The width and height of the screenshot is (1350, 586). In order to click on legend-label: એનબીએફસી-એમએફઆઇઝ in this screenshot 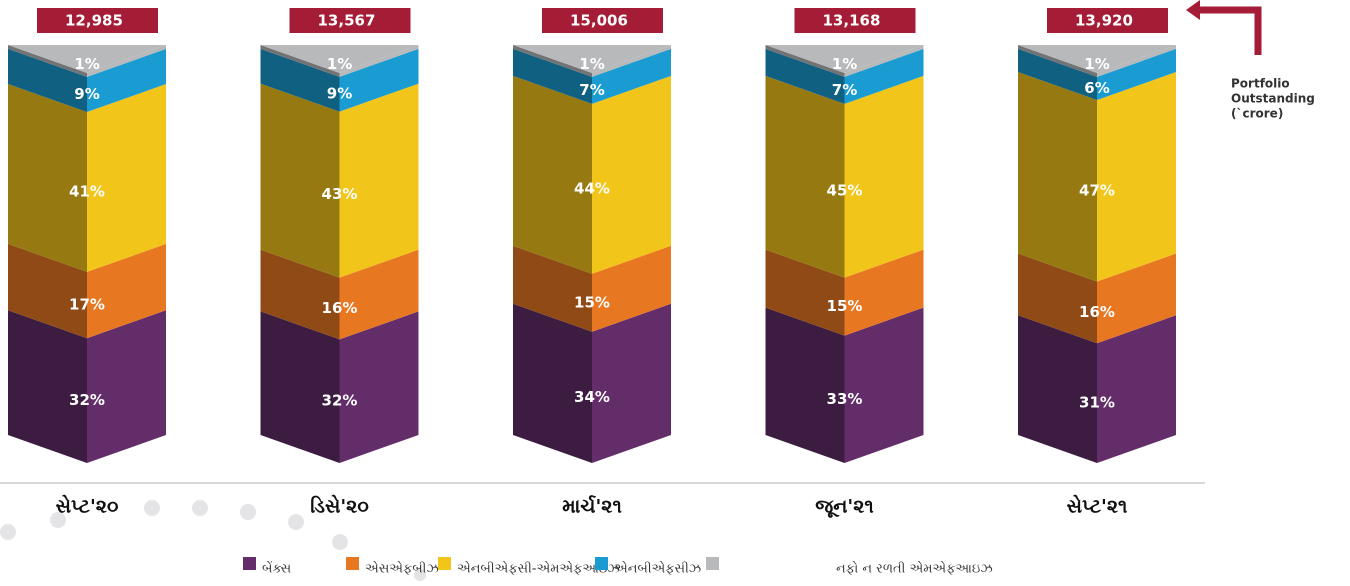, I will do `click(538, 569)`.